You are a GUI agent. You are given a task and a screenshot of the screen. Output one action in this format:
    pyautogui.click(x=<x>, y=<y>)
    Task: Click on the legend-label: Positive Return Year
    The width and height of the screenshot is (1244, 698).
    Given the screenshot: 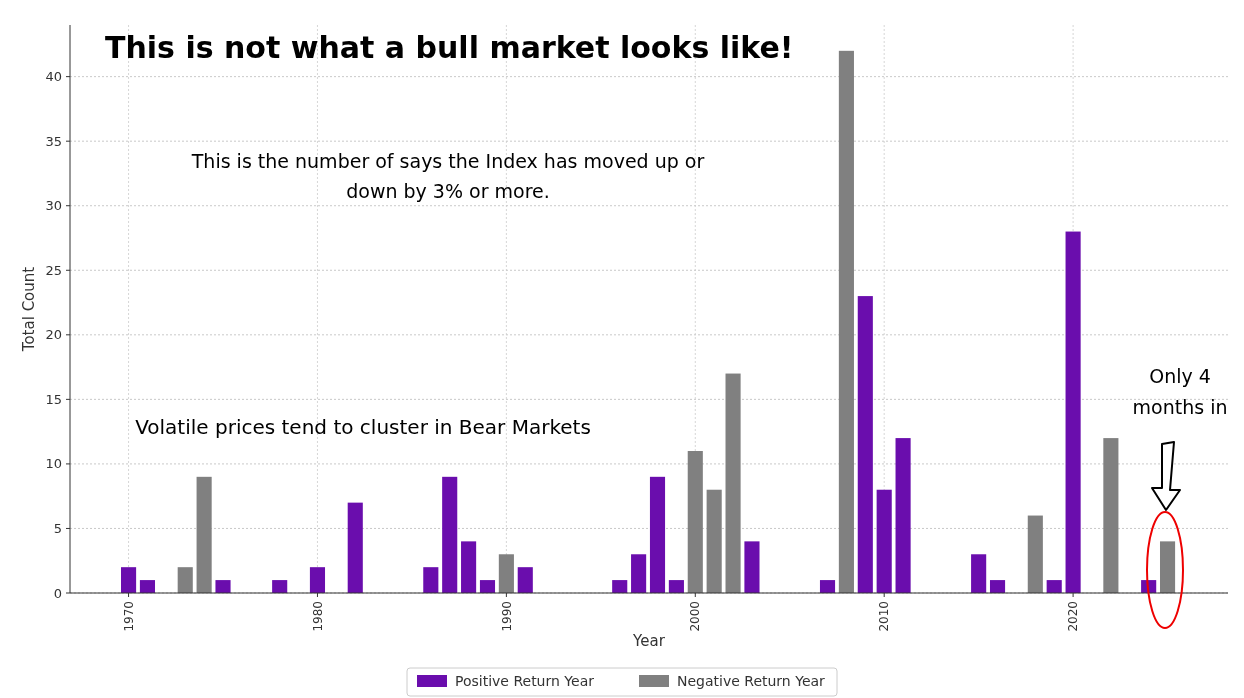 What is the action you would take?
    pyautogui.click(x=525, y=680)
    